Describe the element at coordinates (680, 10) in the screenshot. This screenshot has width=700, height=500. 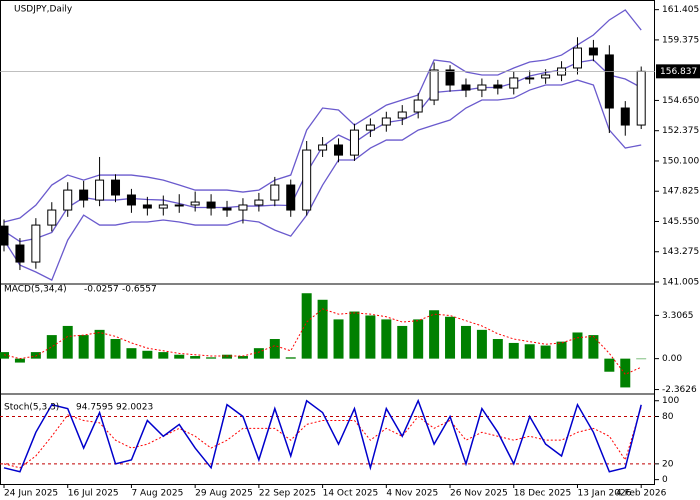
I see `y-tick-label: 161.405` at that location.